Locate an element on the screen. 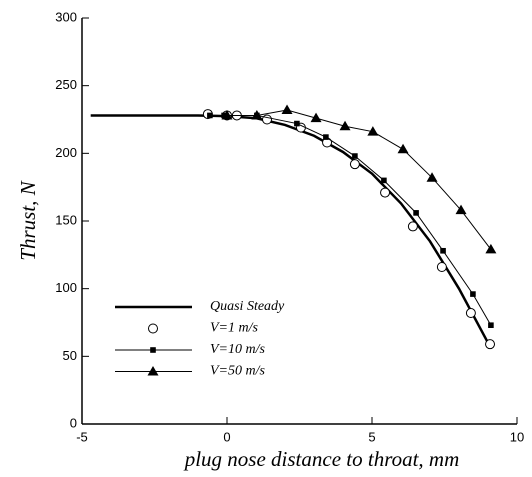 Image resolution: width=532 pixels, height=477 pixels. y-tick-label: 0 is located at coordinates (73, 422).